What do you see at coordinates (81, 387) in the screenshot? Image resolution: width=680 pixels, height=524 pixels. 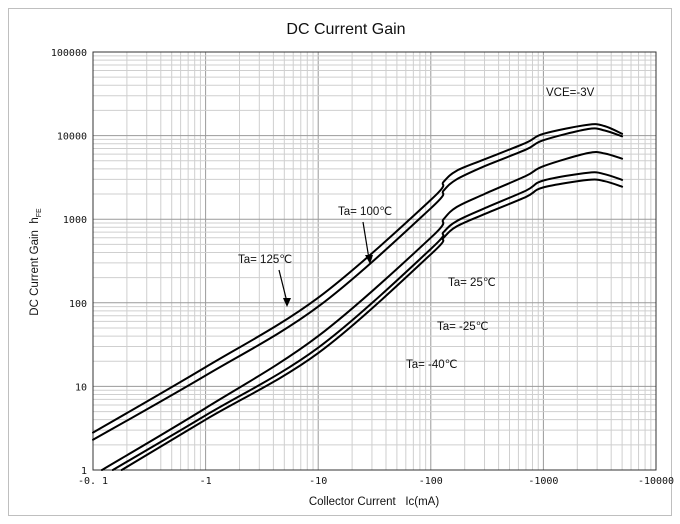 I see `y-tick-label: 10` at bounding box center [81, 387].